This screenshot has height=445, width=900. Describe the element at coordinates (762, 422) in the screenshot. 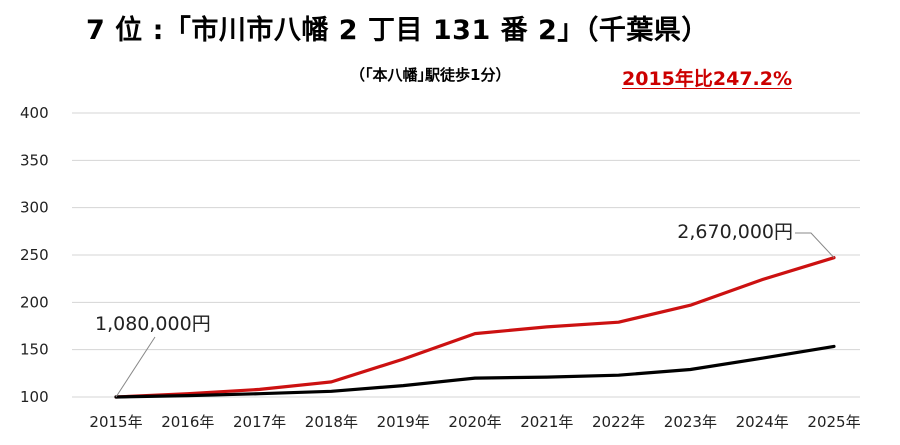

I see `x-tick-label: 2024年` at that location.